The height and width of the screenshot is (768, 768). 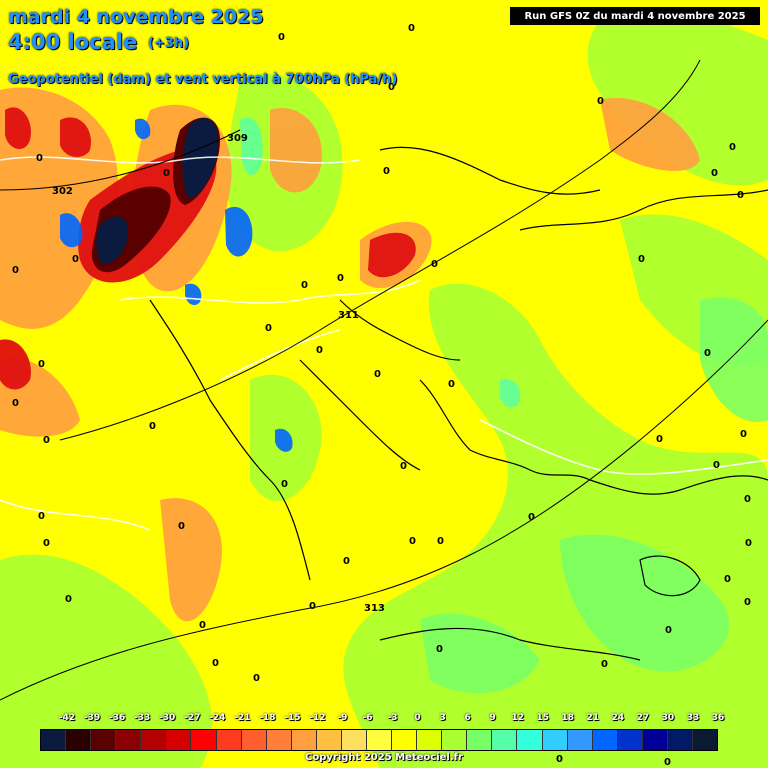 I want to click on legend-tick: 30, so click(x=668, y=718).